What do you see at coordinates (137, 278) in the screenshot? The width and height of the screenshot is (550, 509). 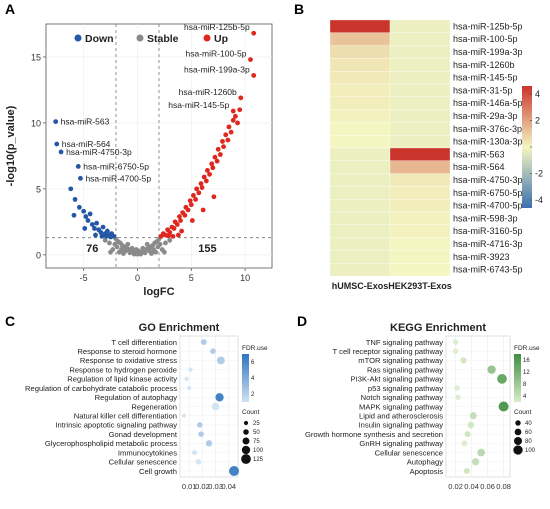 I see `x-tick-label: 0` at bounding box center [137, 278].